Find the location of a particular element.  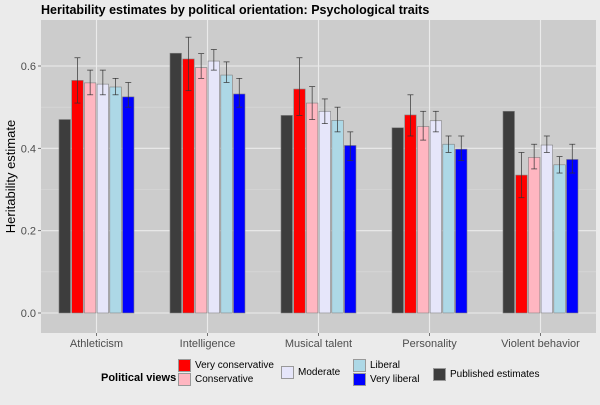

legend-item-liberal: Liberal is located at coordinates (376, 365).